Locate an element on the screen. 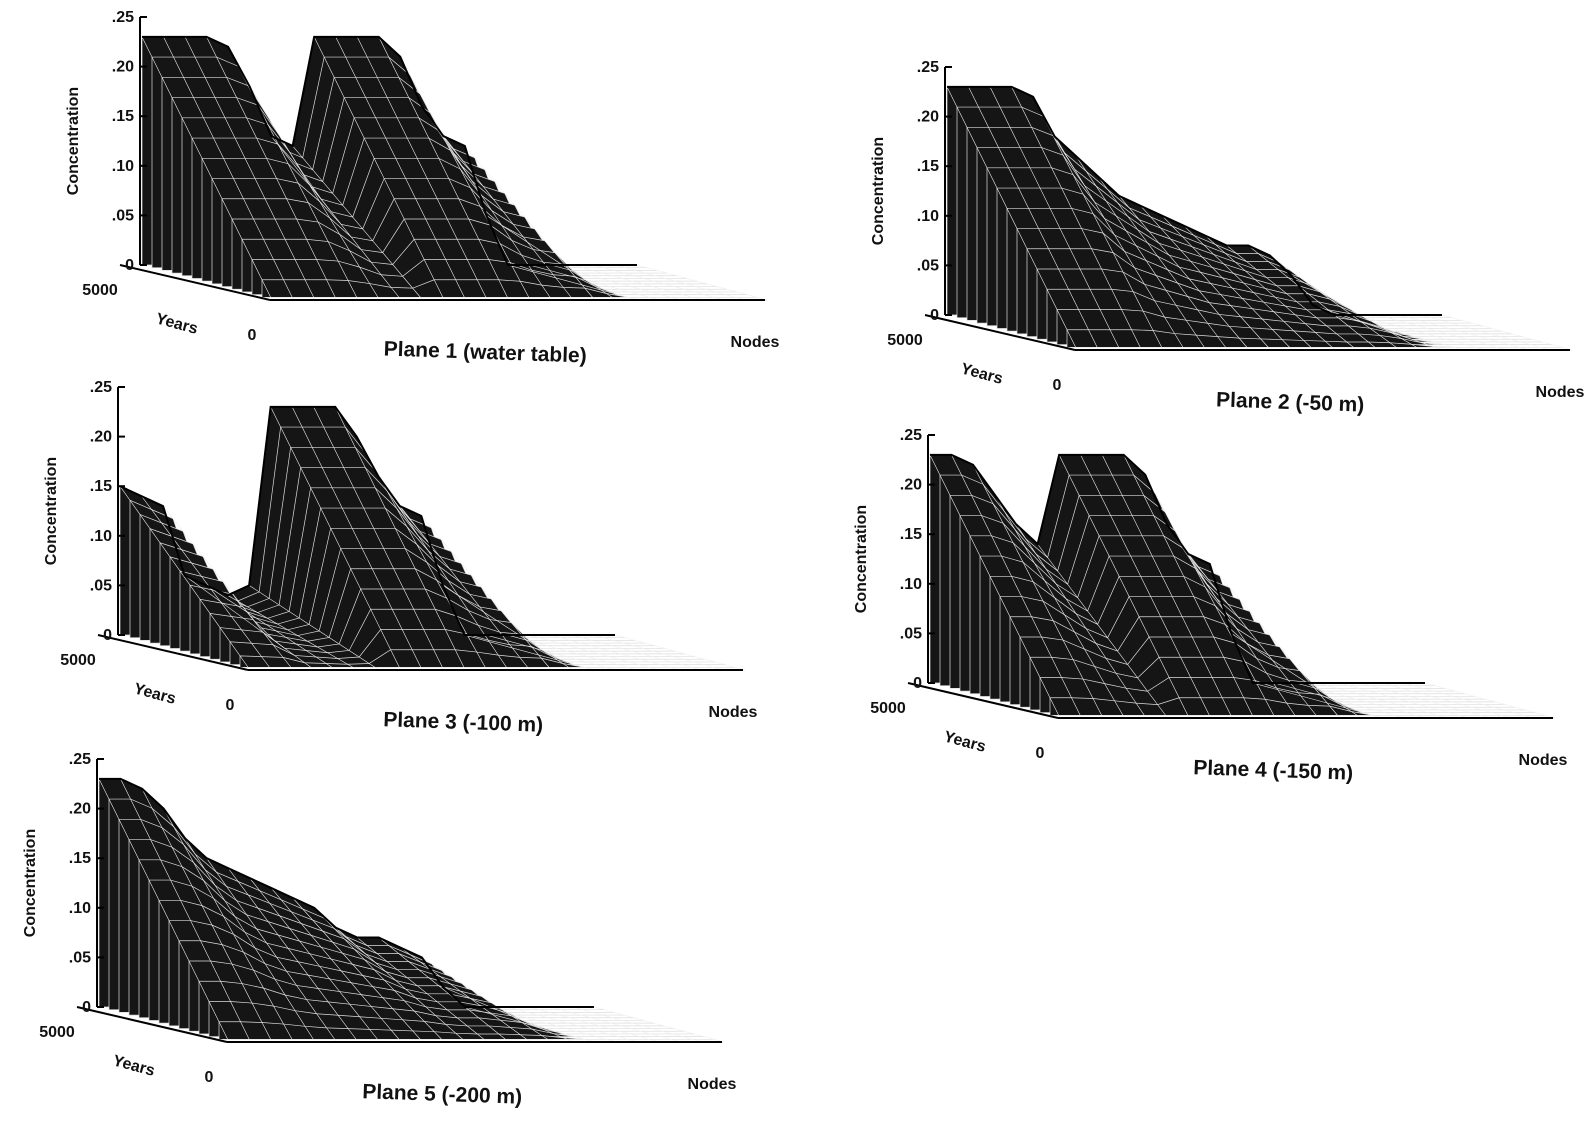 The width and height of the screenshot is (1591, 1131). y-tick-label: .20 is located at coordinates (911, 485).